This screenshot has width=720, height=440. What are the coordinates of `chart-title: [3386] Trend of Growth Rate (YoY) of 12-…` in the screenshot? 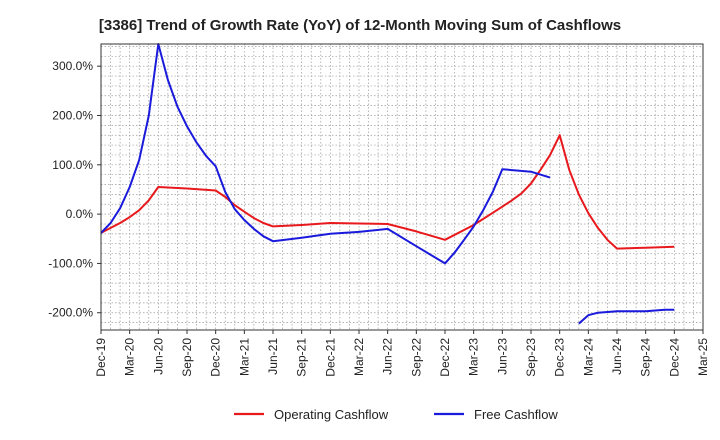 It's located at (360, 25).